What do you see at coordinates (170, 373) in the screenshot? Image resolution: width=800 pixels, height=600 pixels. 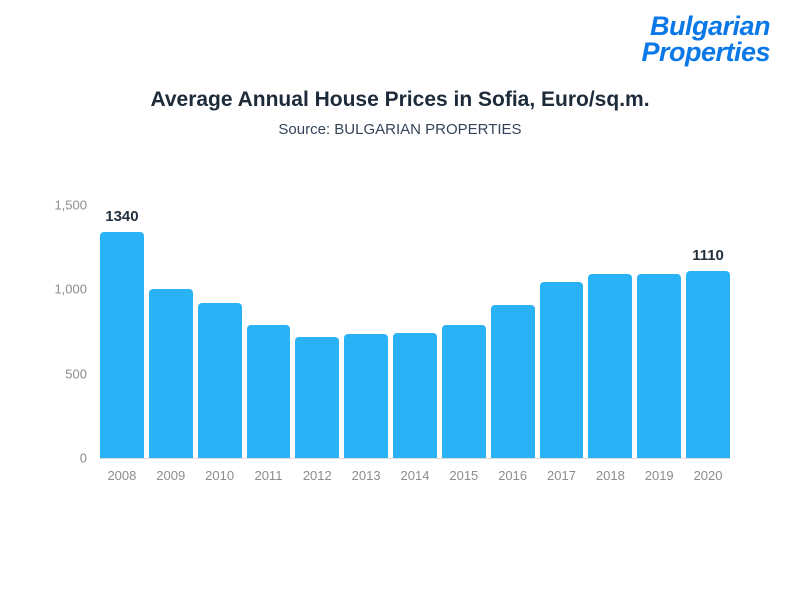 I see `bar-2009` at bounding box center [170, 373].